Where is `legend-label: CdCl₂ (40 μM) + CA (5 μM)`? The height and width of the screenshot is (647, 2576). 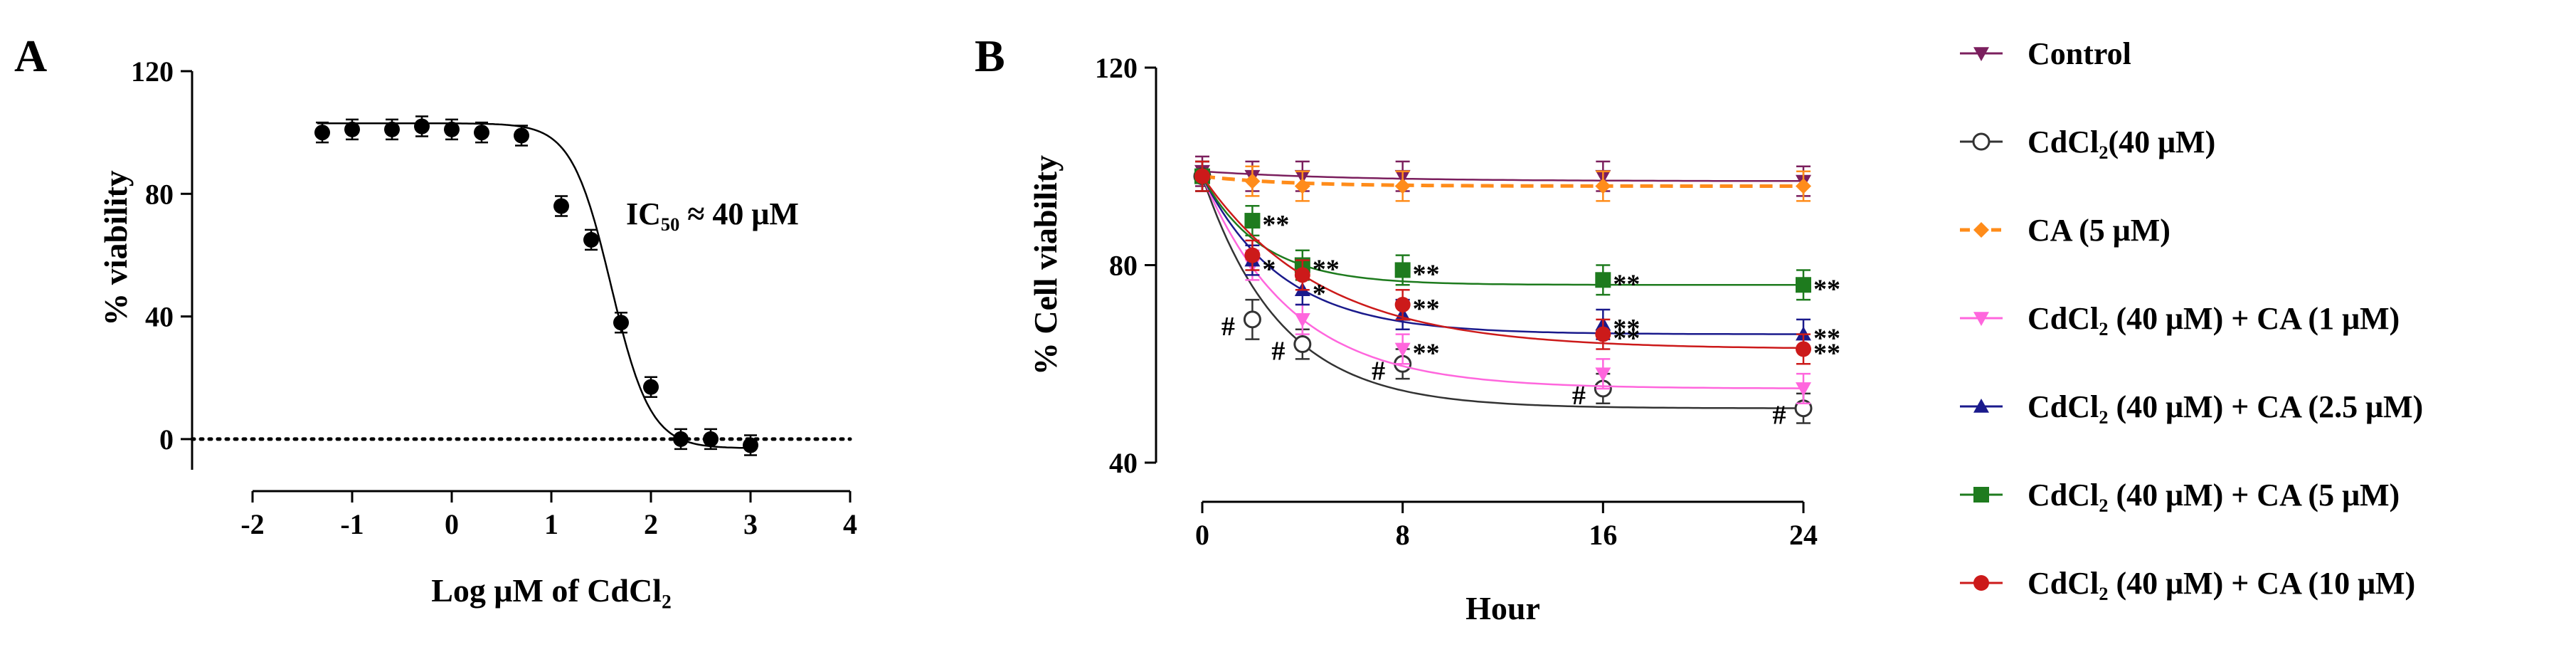 legend-label: CdCl₂ (40 μM) + CA (5 μM) is located at coordinates (2214, 495).